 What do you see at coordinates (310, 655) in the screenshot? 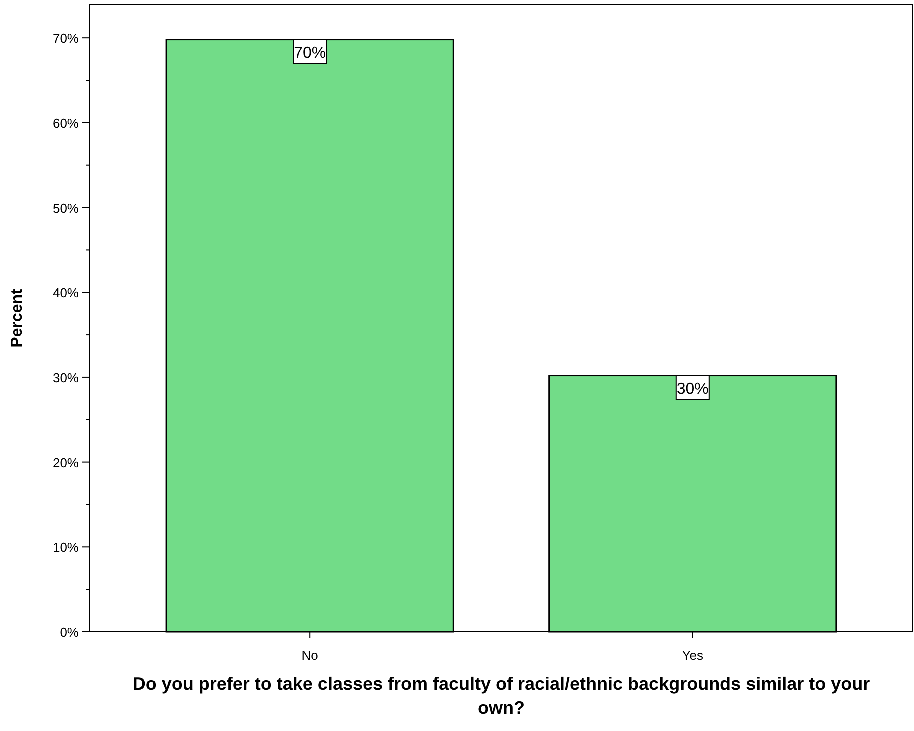
I see `x-tick-label: No` at bounding box center [310, 655].